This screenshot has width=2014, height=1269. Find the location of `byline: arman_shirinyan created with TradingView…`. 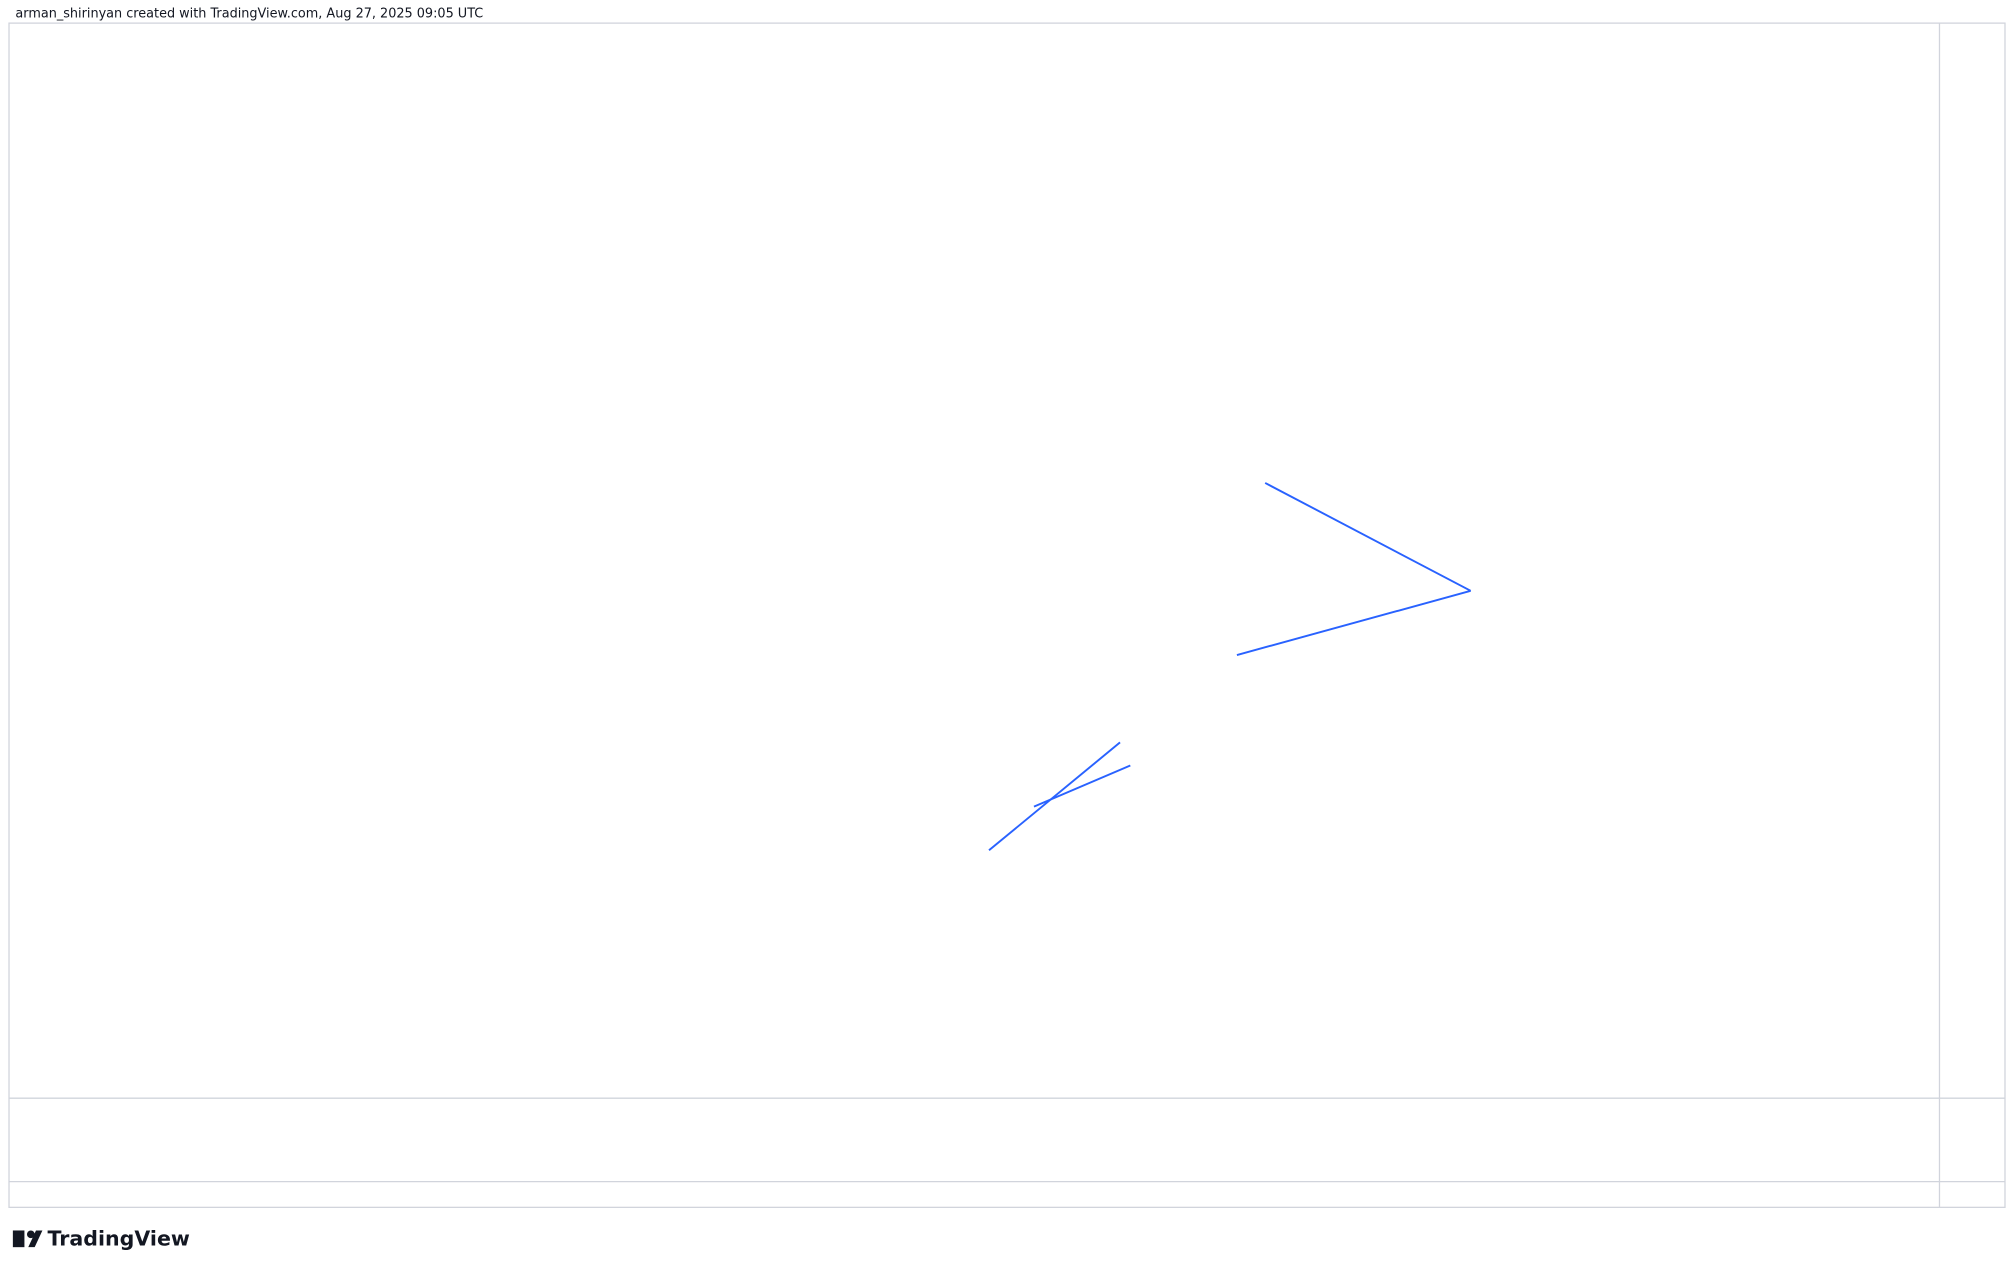

byline: arman_shirinyan created with TradingView… is located at coordinates (249, 14).